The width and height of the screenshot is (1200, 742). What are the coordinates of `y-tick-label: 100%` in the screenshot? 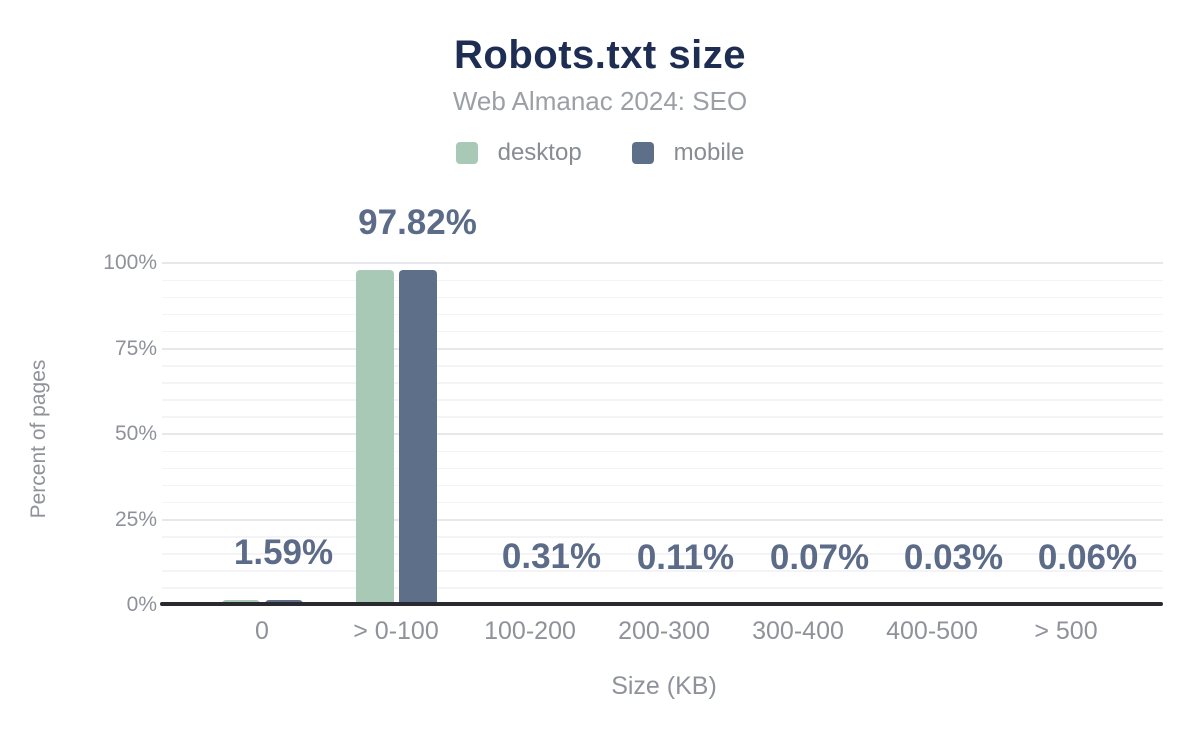 It's located at (130, 262).